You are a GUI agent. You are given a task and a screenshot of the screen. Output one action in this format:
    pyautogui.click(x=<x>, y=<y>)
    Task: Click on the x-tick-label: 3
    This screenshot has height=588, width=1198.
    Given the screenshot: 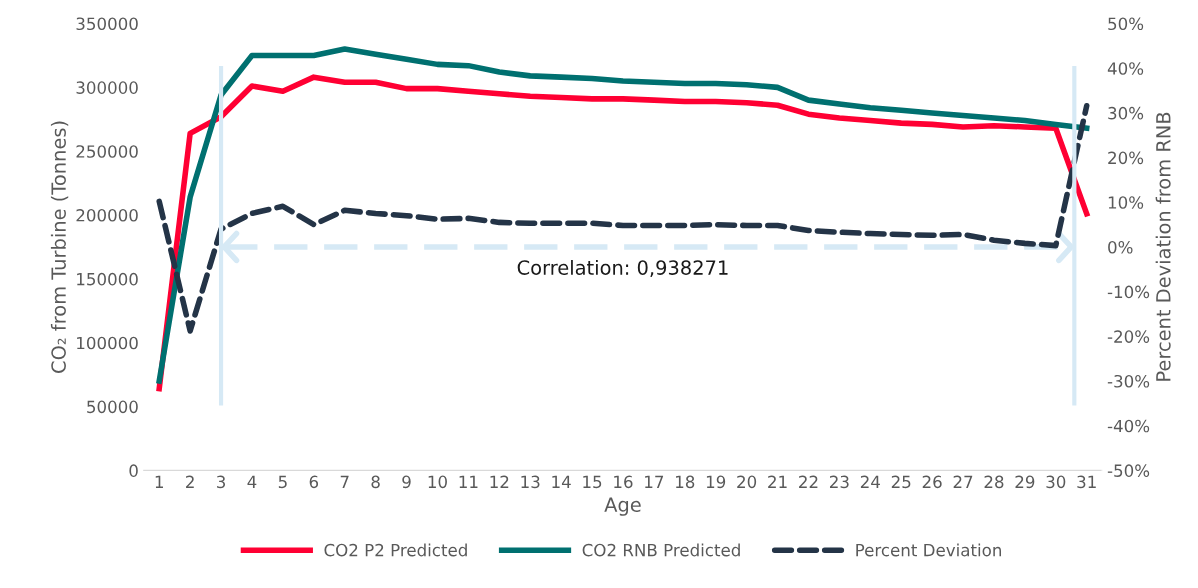 What is the action you would take?
    pyautogui.click(x=221, y=482)
    